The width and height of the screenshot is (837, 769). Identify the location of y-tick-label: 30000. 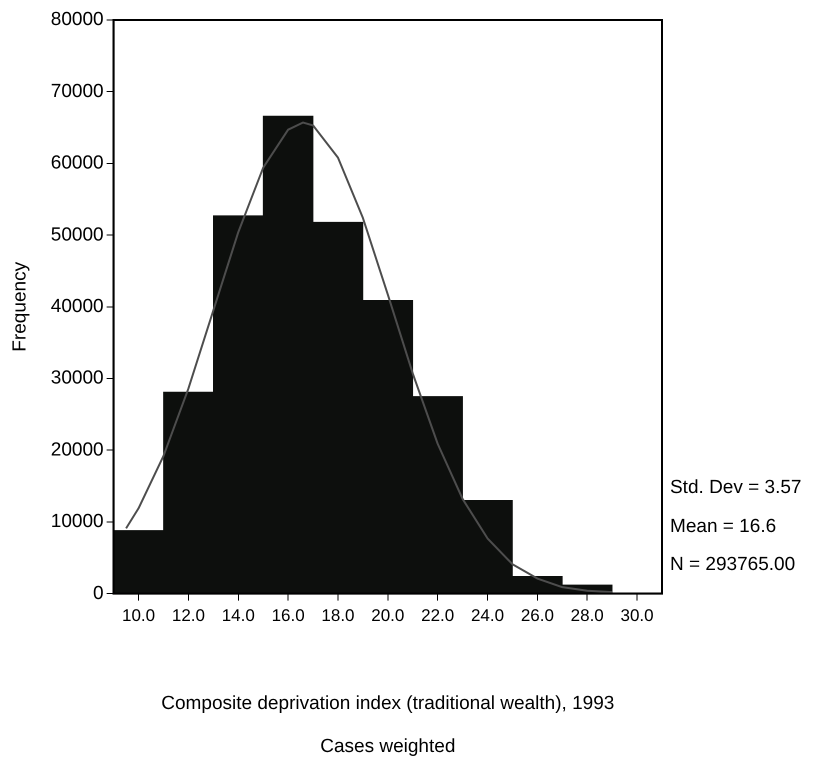
(77, 378).